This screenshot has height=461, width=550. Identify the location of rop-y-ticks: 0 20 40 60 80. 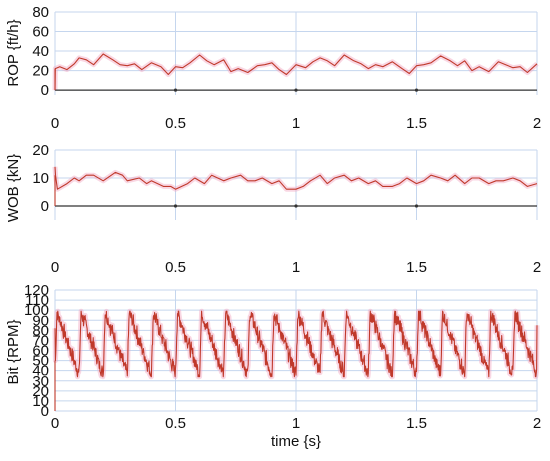
(40, 51).